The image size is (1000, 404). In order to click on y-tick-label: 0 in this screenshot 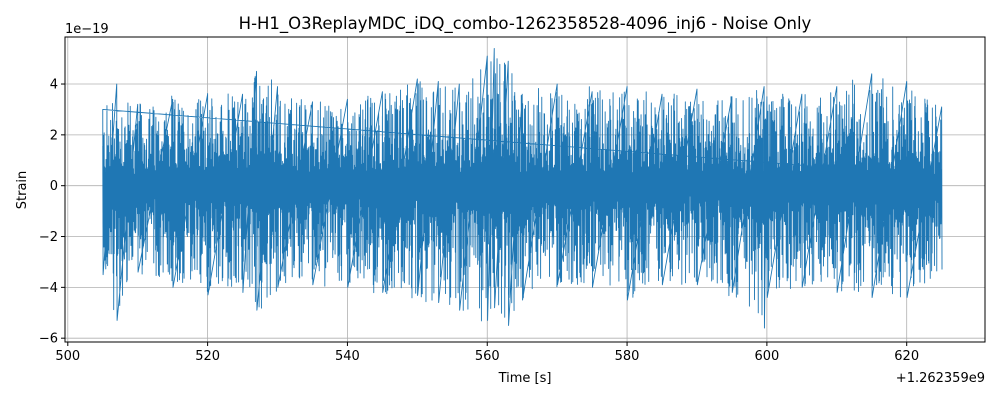, I will do `click(54, 186)`.